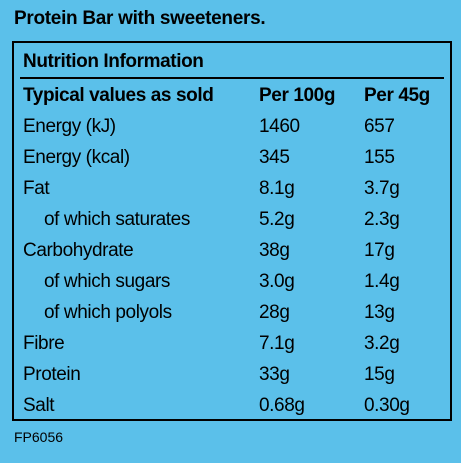  I want to click on table-row: Salt 0.68g 0.30g, so click(232, 406).